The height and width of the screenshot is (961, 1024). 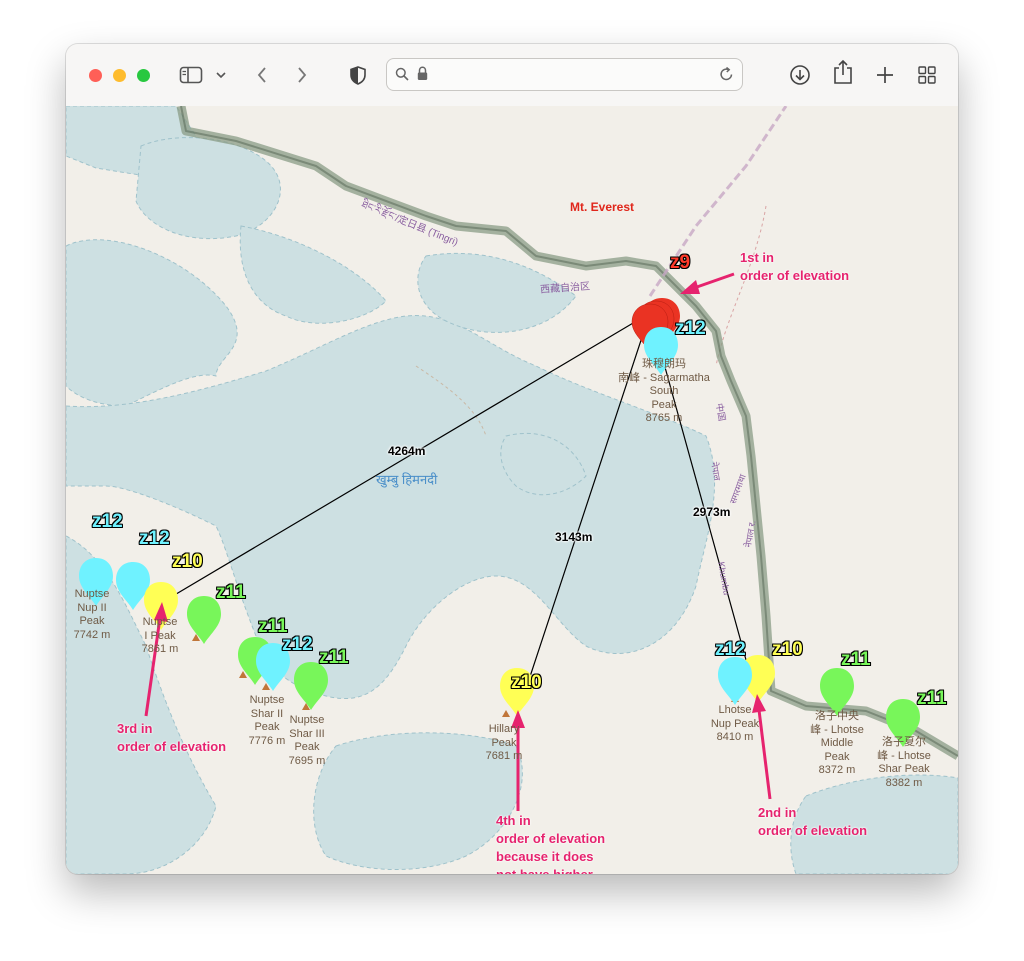 I want to click on zoom-label-south: z12, so click(x=690, y=328).